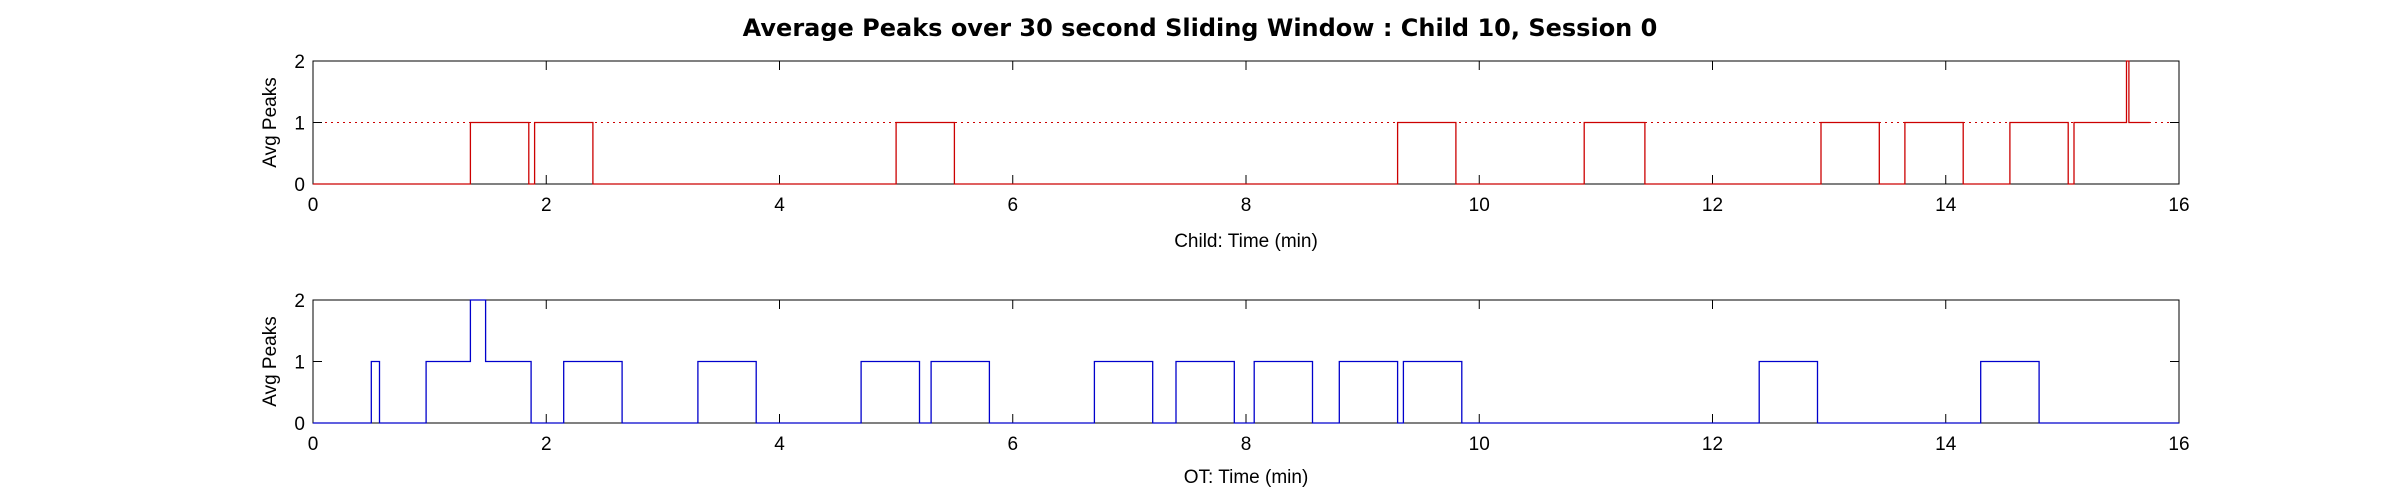 The height and width of the screenshot is (500, 2400). I want to click on x-axis-label: Child: Time (min), so click(1246, 241).